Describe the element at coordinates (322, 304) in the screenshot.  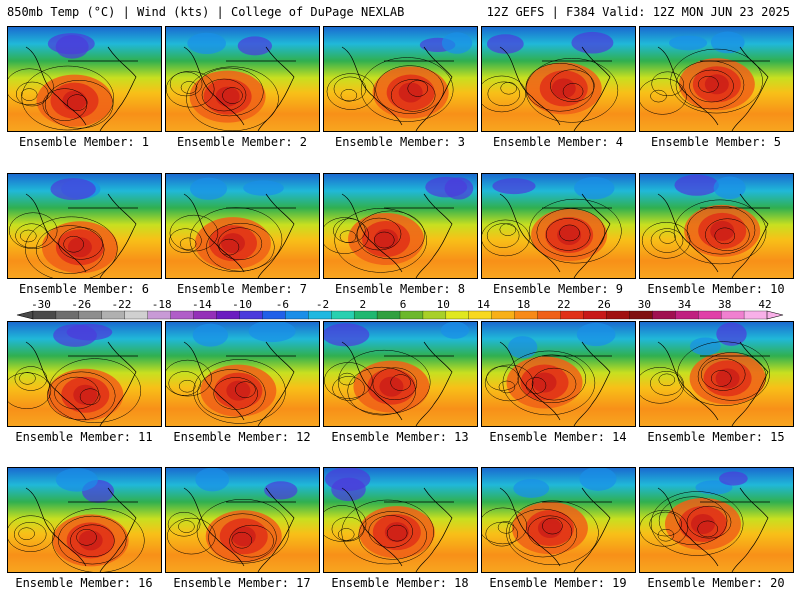
I see `colorbar-tick-label: -2` at that location.